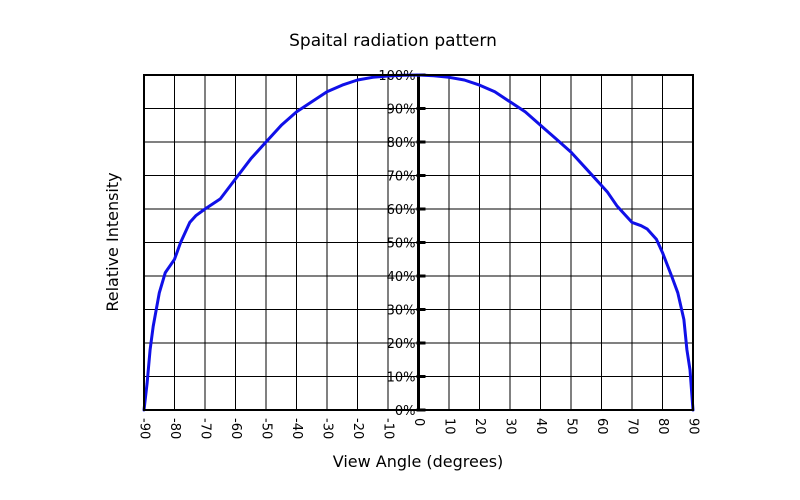  What do you see at coordinates (401, 277) in the screenshot?
I see `y-tick-label-40: 40%` at bounding box center [401, 277].